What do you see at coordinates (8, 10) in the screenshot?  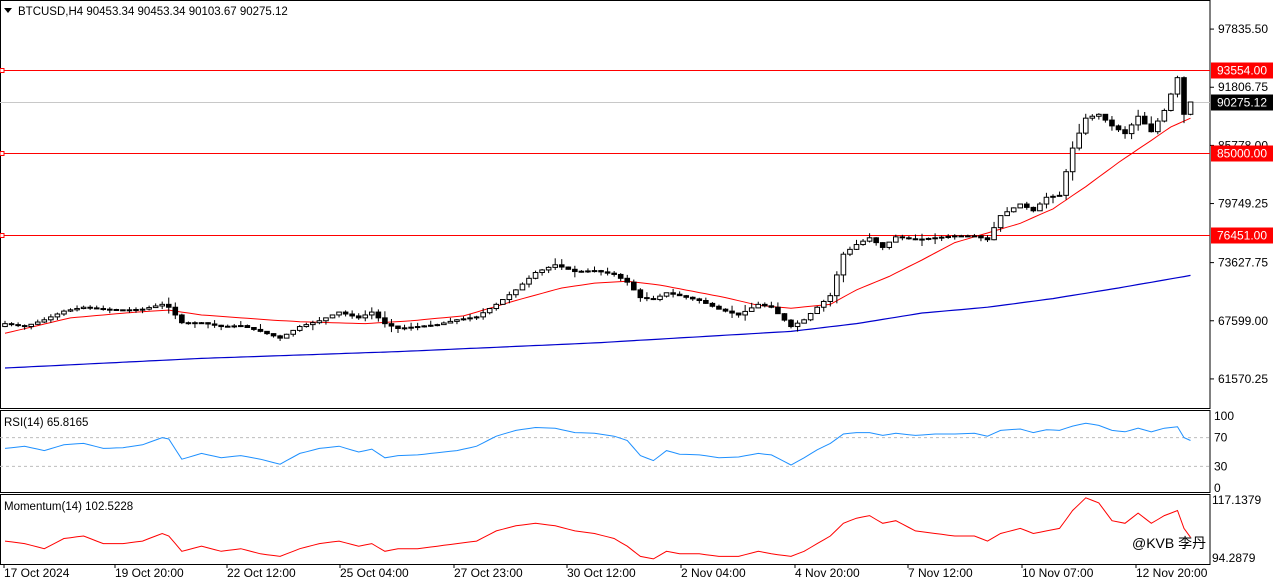 I see `collapse-triangle-icon` at bounding box center [8, 10].